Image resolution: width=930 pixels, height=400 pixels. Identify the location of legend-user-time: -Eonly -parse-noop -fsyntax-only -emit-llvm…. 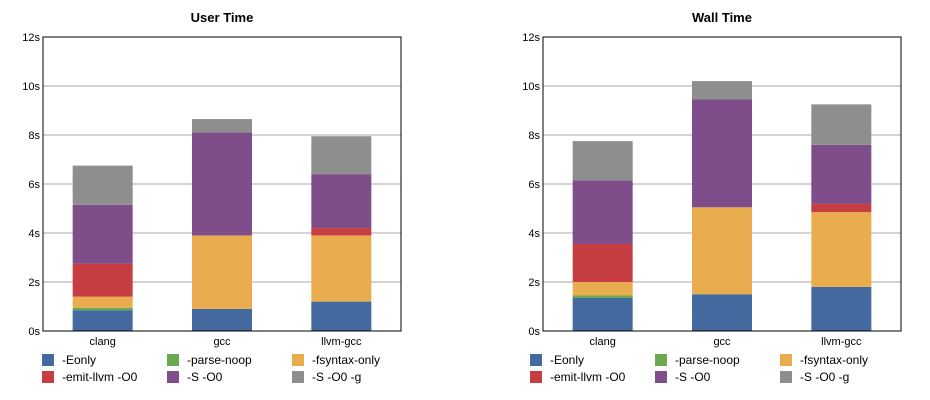
(232, 372).